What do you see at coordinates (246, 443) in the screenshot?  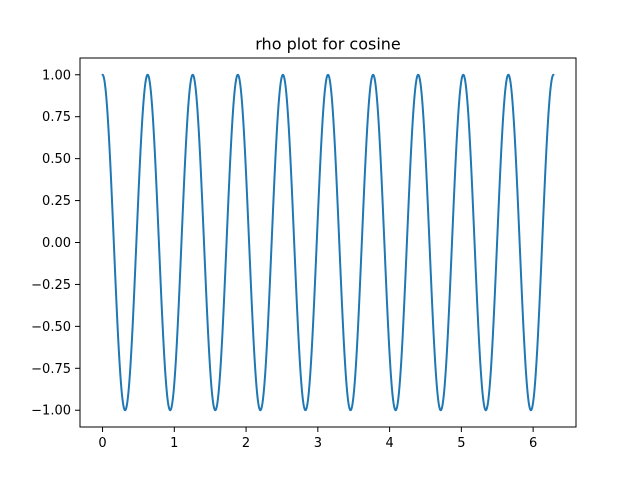 I see `x-tick-label: 2` at bounding box center [246, 443].